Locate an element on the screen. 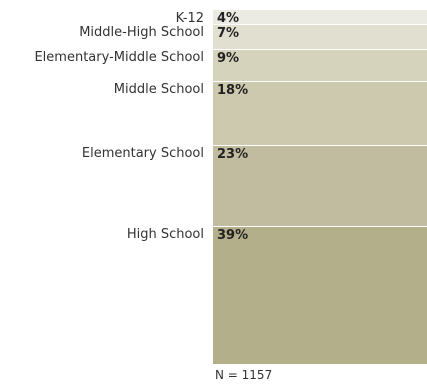  category-label: Elementary School is located at coordinates (142, 153).